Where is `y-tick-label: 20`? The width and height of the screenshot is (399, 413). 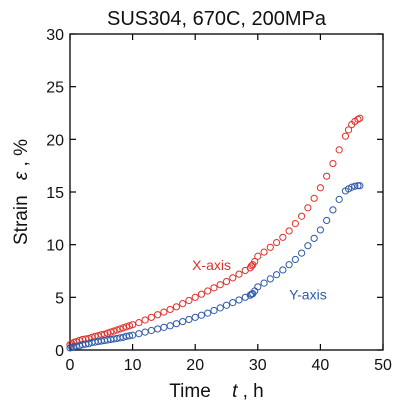 y-tick-label: 20 is located at coordinates (55, 140).